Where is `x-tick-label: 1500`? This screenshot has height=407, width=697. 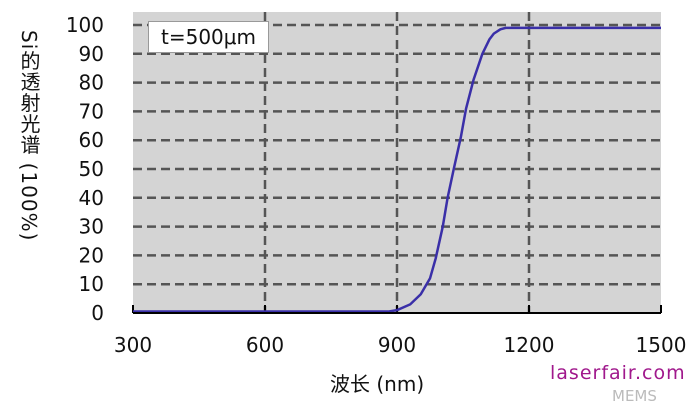
x-tick-label: 1500 is located at coordinates (661, 345).